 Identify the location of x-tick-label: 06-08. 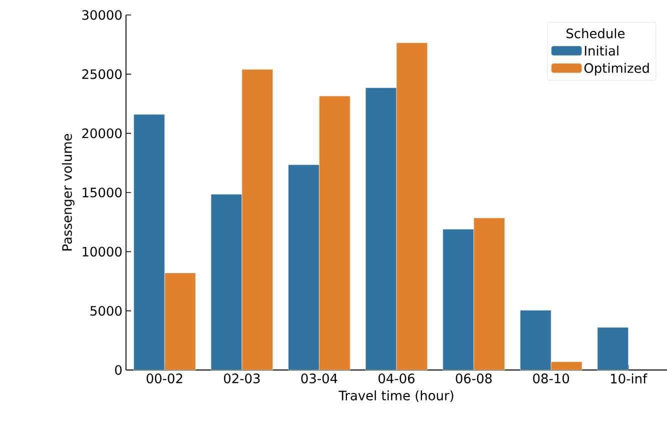
(474, 379).